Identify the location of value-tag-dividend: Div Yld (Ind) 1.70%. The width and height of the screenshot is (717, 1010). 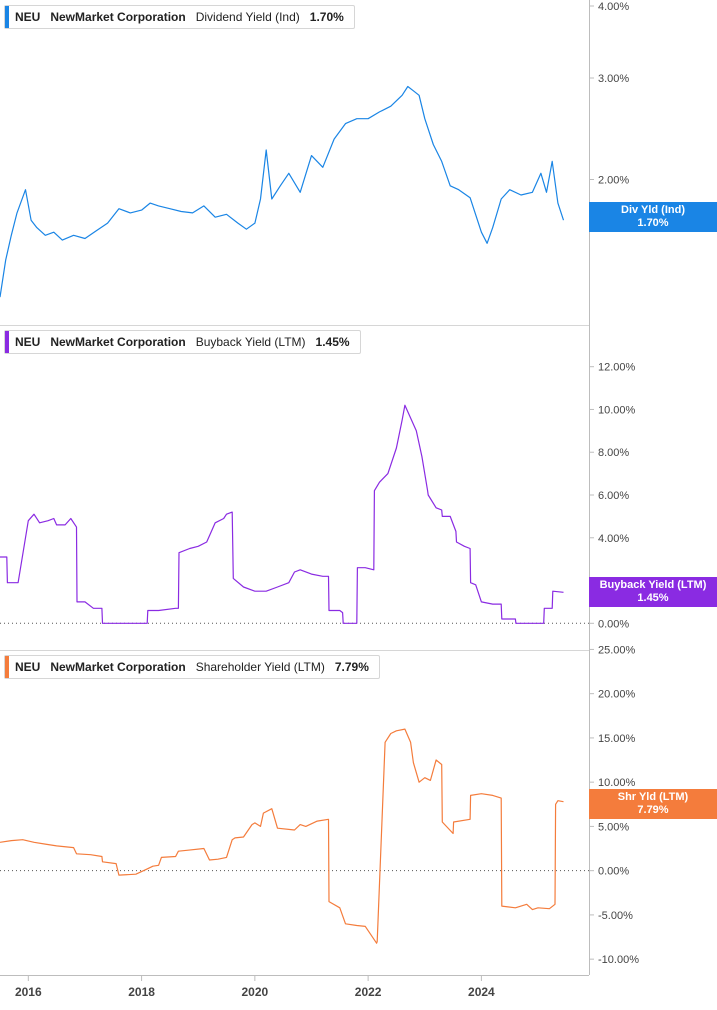
(653, 217).